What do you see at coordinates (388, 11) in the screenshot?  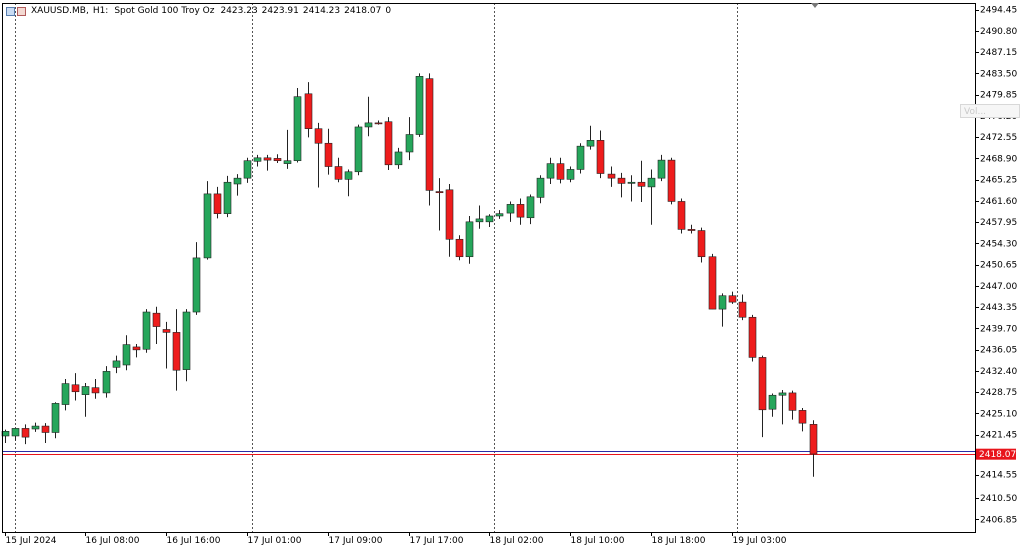 I see `header-extra: 0` at bounding box center [388, 11].